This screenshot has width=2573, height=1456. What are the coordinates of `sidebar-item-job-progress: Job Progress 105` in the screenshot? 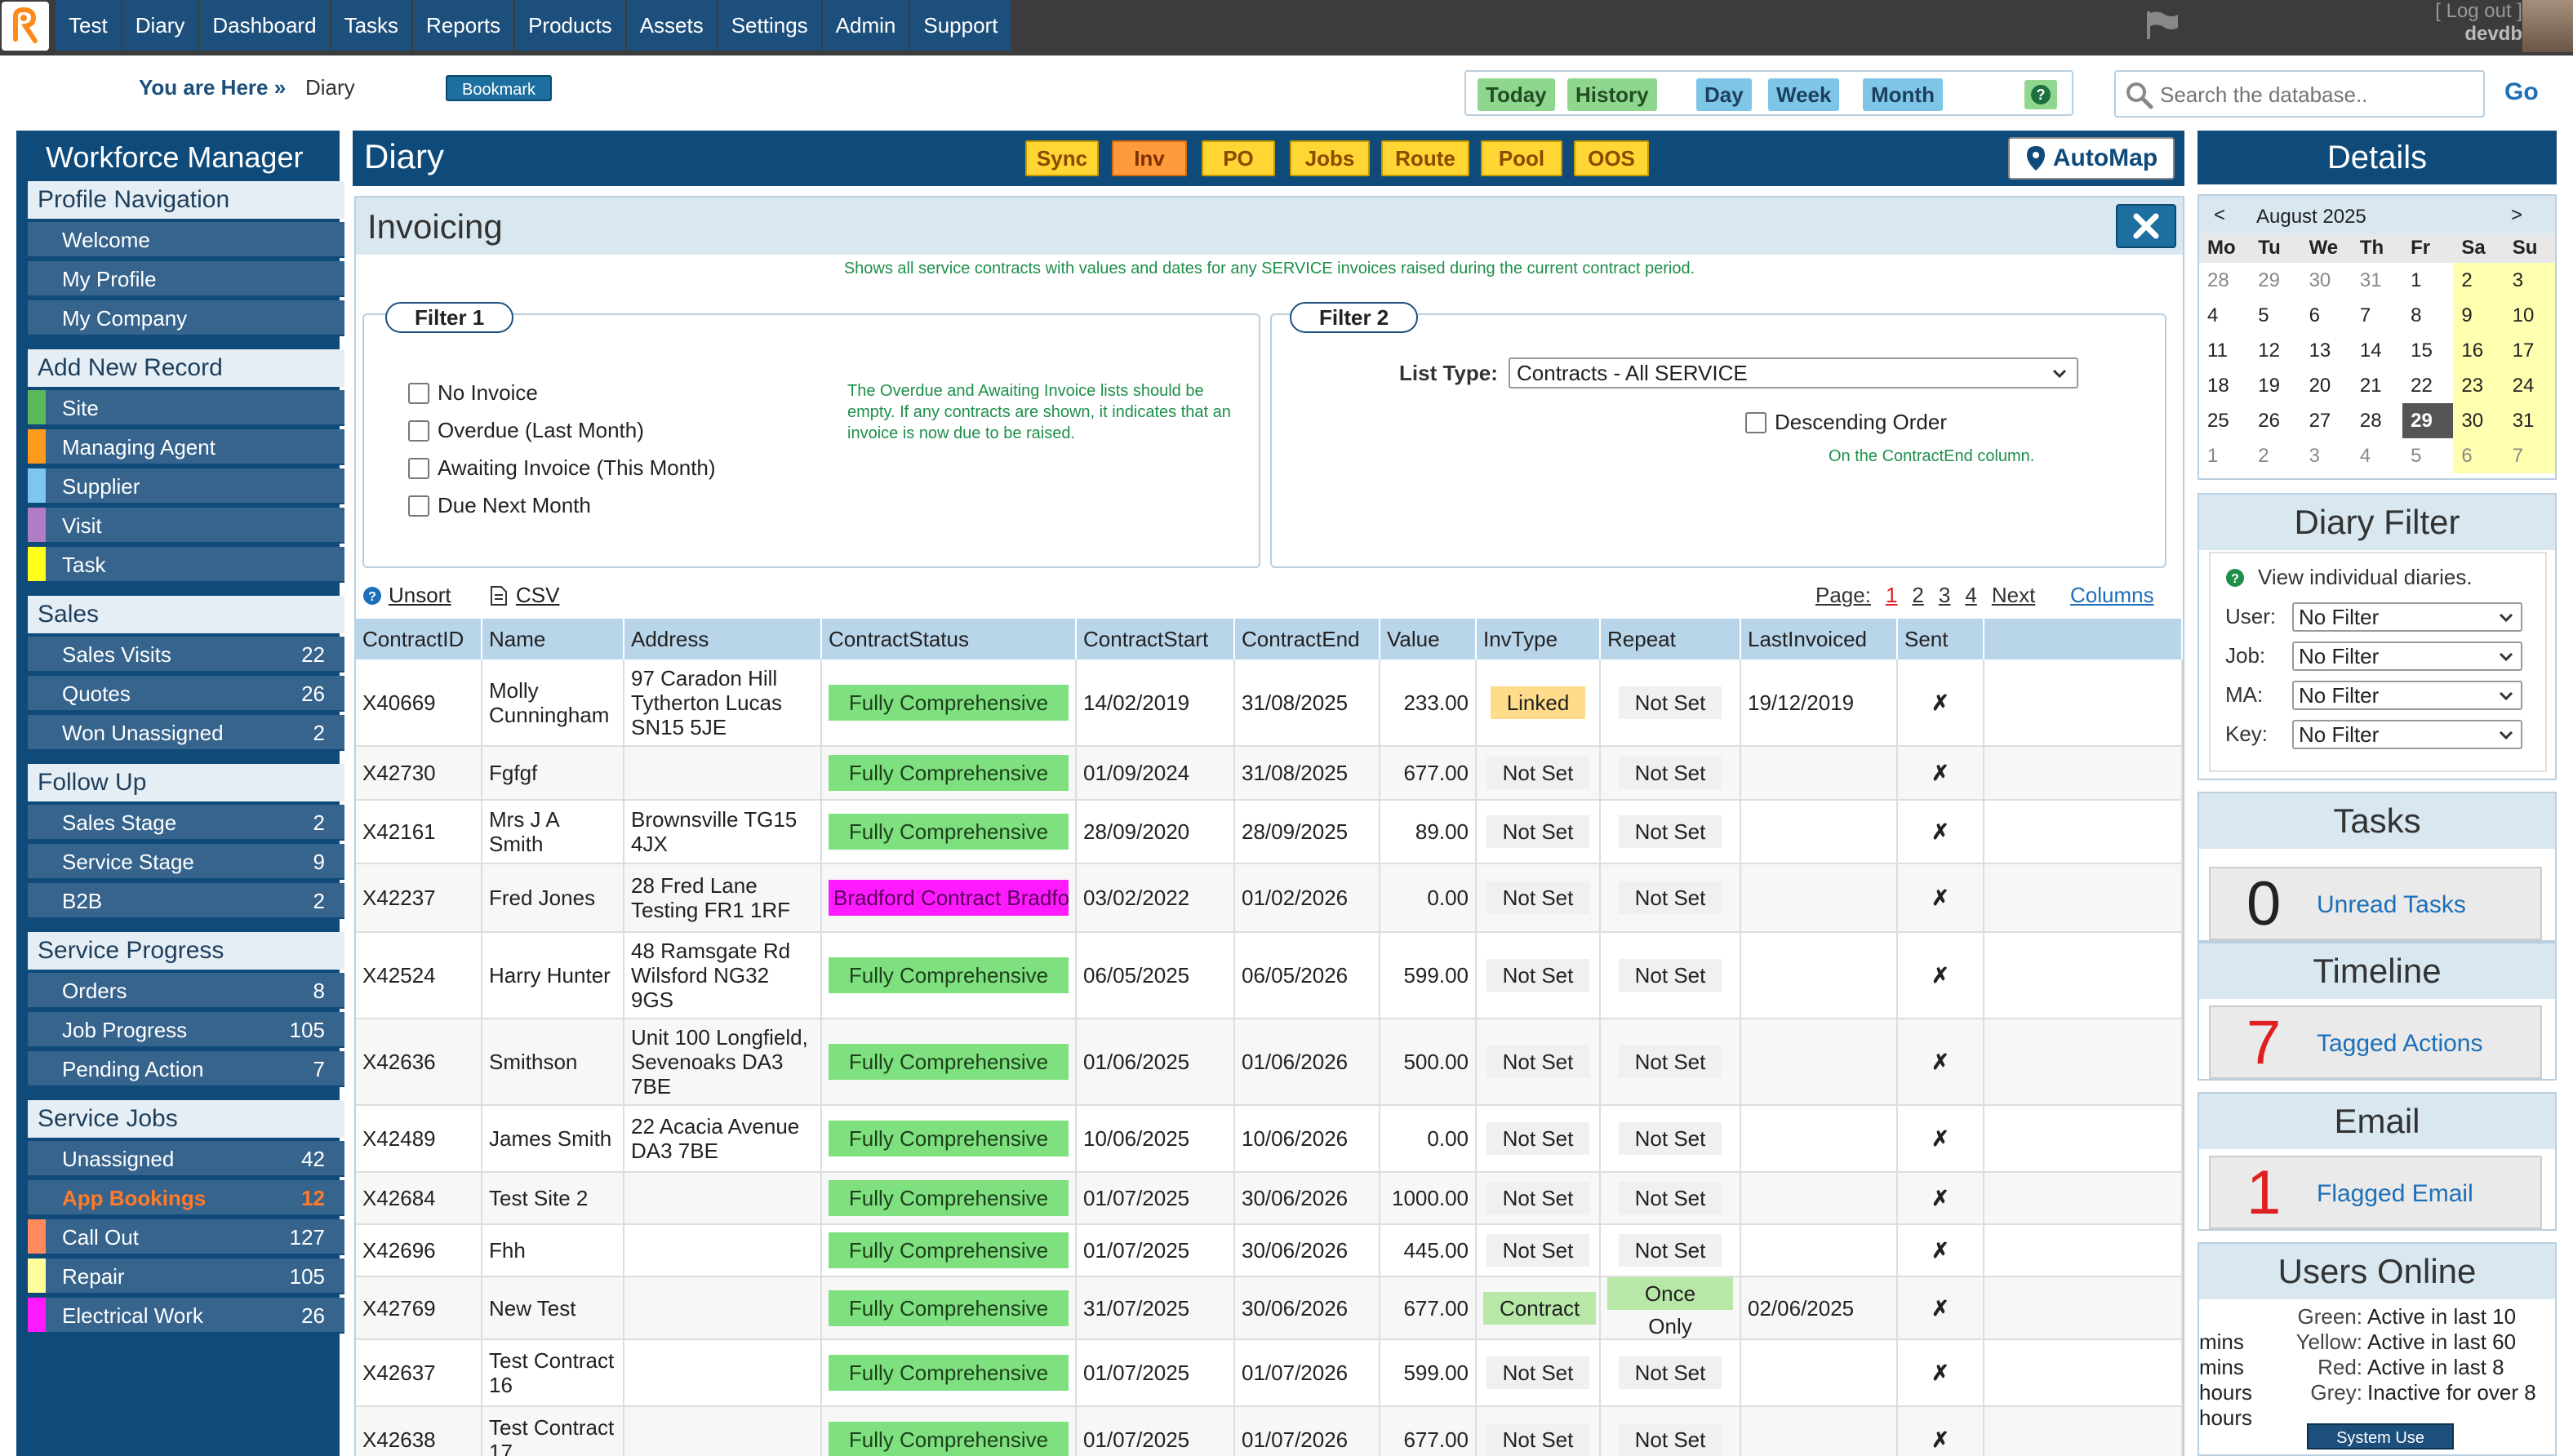 It's located at (186, 1030).